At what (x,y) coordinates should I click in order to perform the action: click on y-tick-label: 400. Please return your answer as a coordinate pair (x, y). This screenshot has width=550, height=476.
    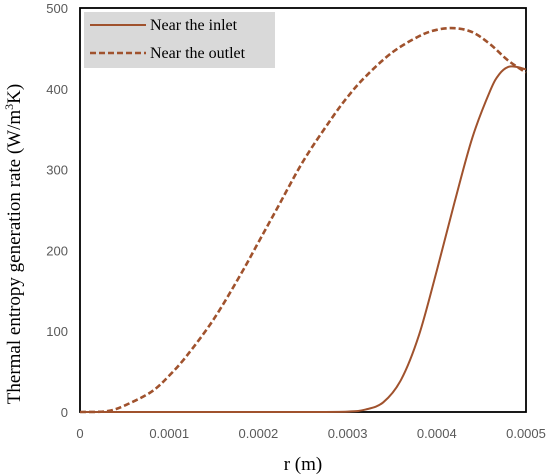
    Looking at the image, I should click on (57, 89).